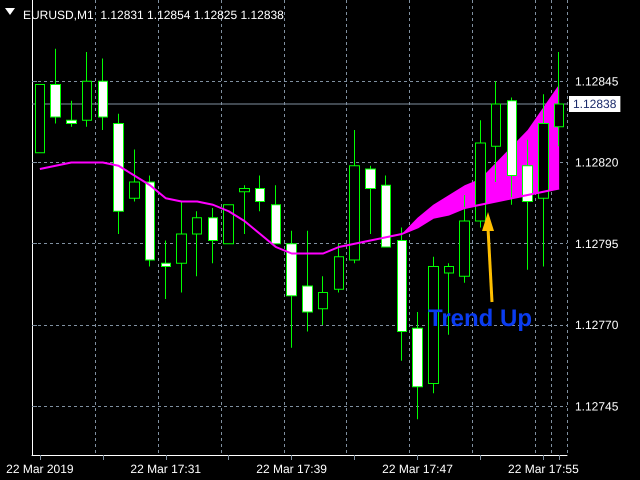 The height and width of the screenshot is (480, 640). Describe the element at coordinates (595, 104) in the screenshot. I see `ref-line-label: 1.12838` at that location.